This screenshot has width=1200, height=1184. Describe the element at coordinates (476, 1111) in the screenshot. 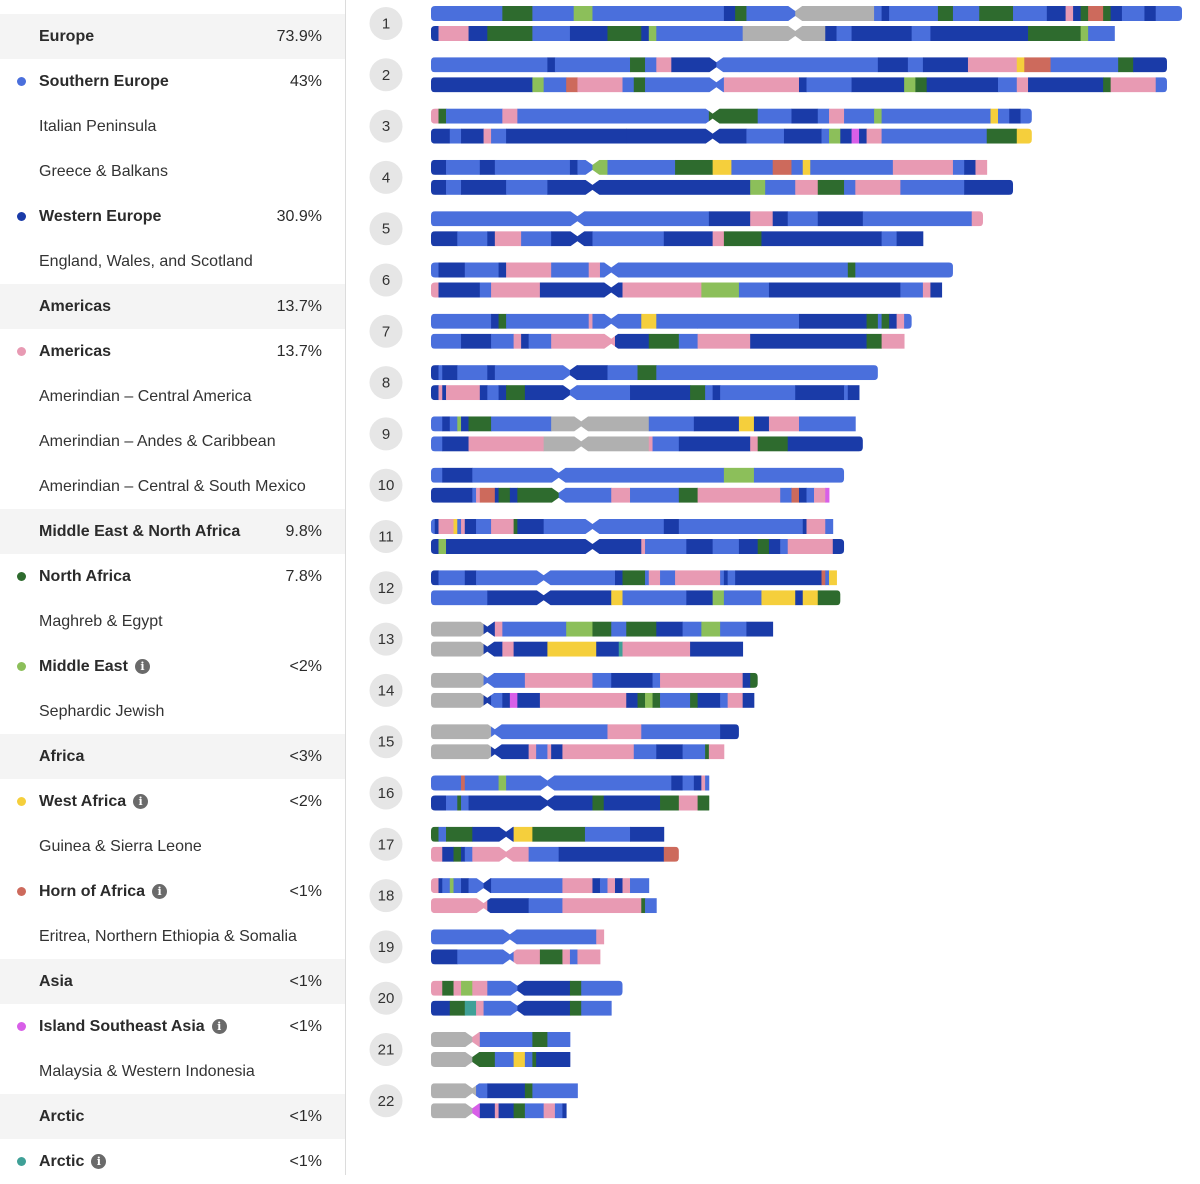

I see `segment-I` at that location.